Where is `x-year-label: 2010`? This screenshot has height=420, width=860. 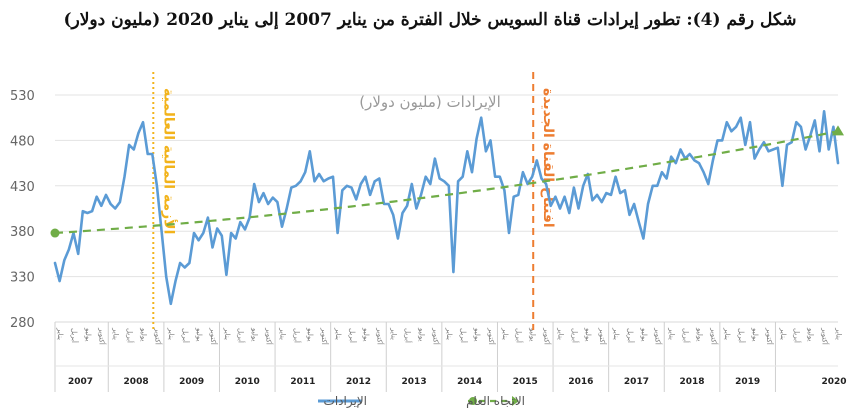 x-year-label: 2010 is located at coordinates (247, 382).